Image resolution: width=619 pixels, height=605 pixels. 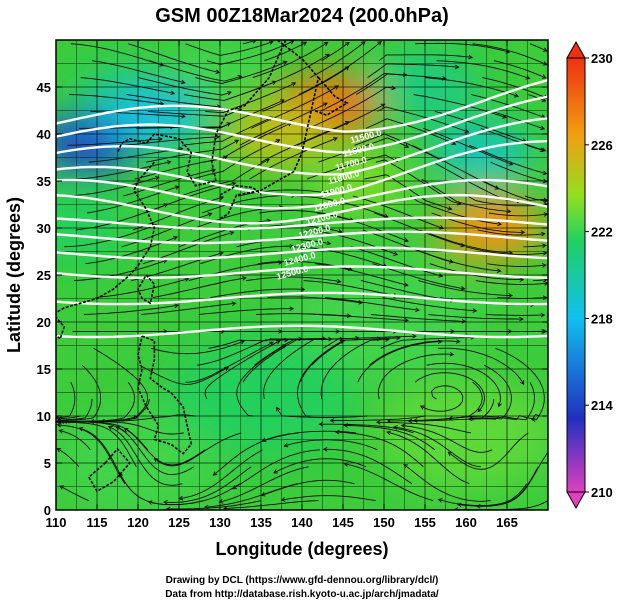 What do you see at coordinates (138, 522) in the screenshot?
I see `x-tick-label-120: 120` at bounding box center [138, 522].